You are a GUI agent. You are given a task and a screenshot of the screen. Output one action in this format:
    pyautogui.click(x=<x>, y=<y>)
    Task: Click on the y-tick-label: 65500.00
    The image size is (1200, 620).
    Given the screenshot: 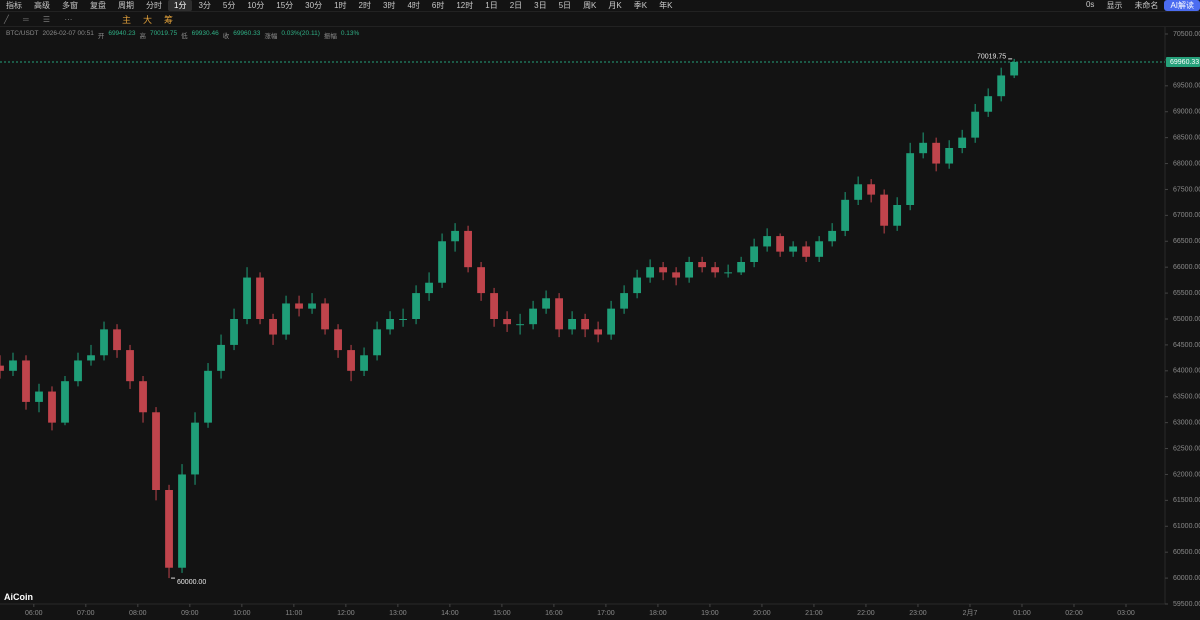 What is the action you would take?
    pyautogui.click(x=1186, y=293)
    